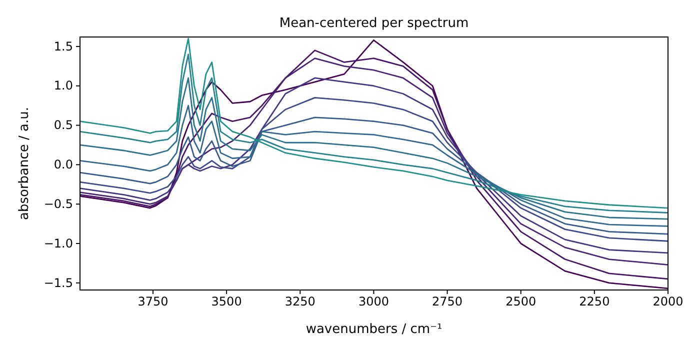 The width and height of the screenshot is (700, 350). I want to click on y-tick-label: 1.0, so click(63, 85).